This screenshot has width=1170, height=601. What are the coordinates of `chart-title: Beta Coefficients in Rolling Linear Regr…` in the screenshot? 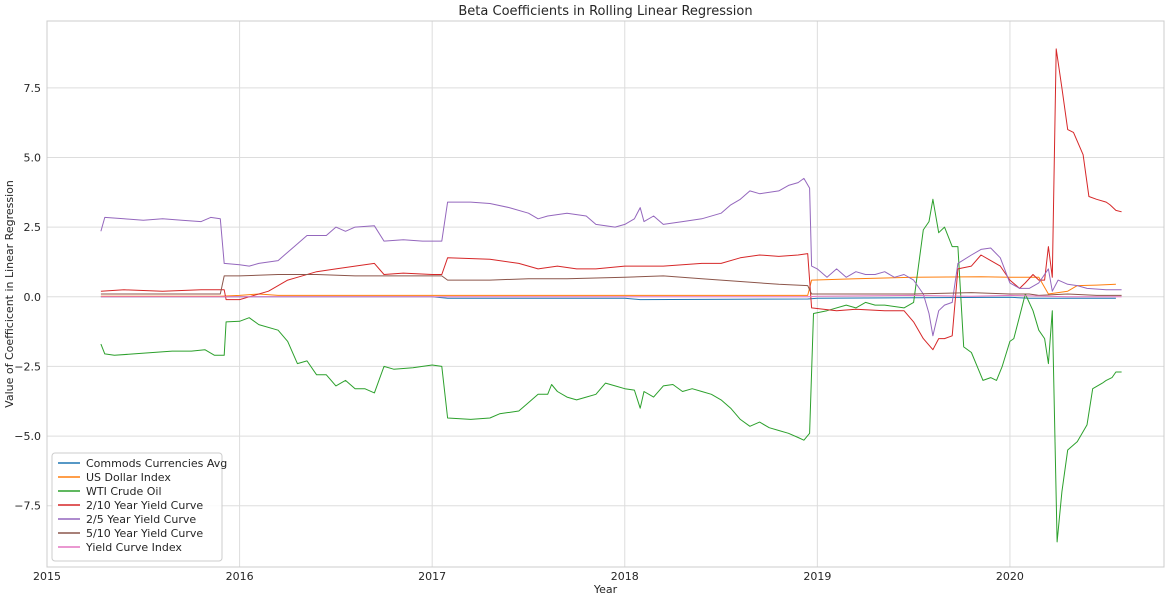 It's located at (605, 11).